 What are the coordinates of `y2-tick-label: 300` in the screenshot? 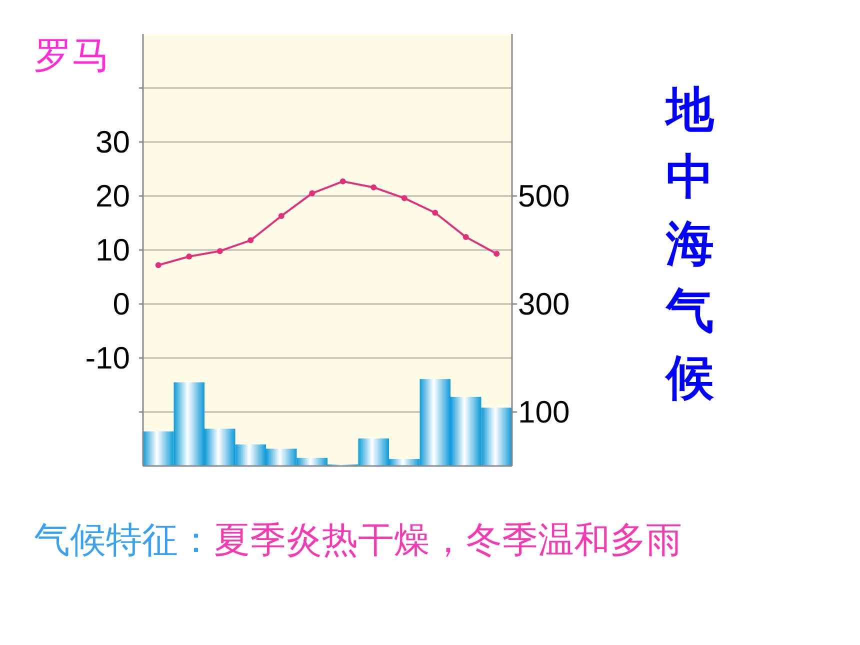 It's located at (544, 304).